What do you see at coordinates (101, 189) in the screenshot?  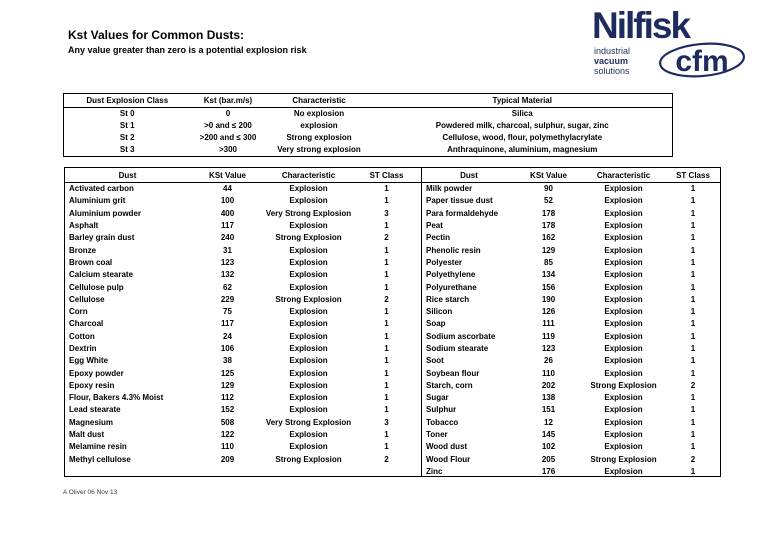 I see `cell-dust-name: Activated carbon` at bounding box center [101, 189].